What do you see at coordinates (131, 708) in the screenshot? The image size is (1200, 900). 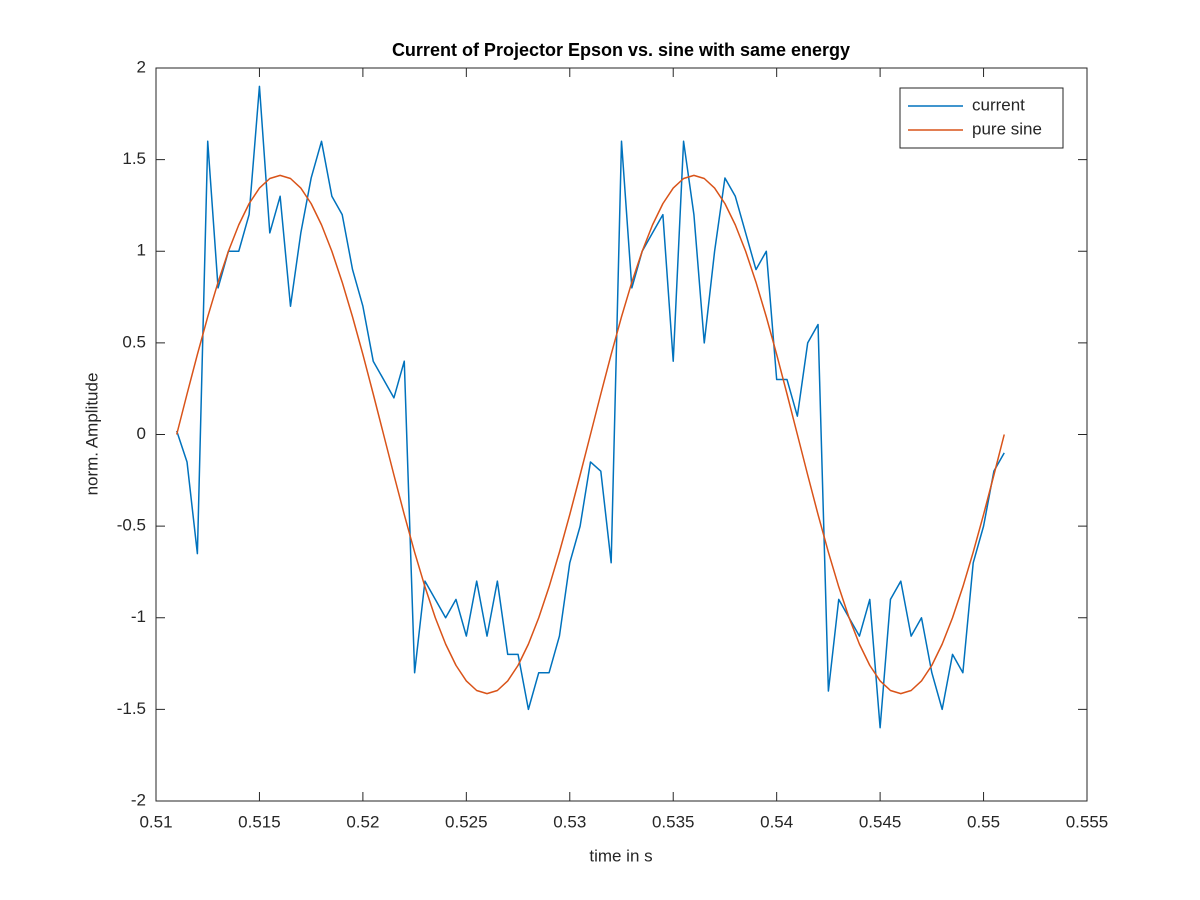 I see `y-tick-label: -1.5` at bounding box center [131, 708].